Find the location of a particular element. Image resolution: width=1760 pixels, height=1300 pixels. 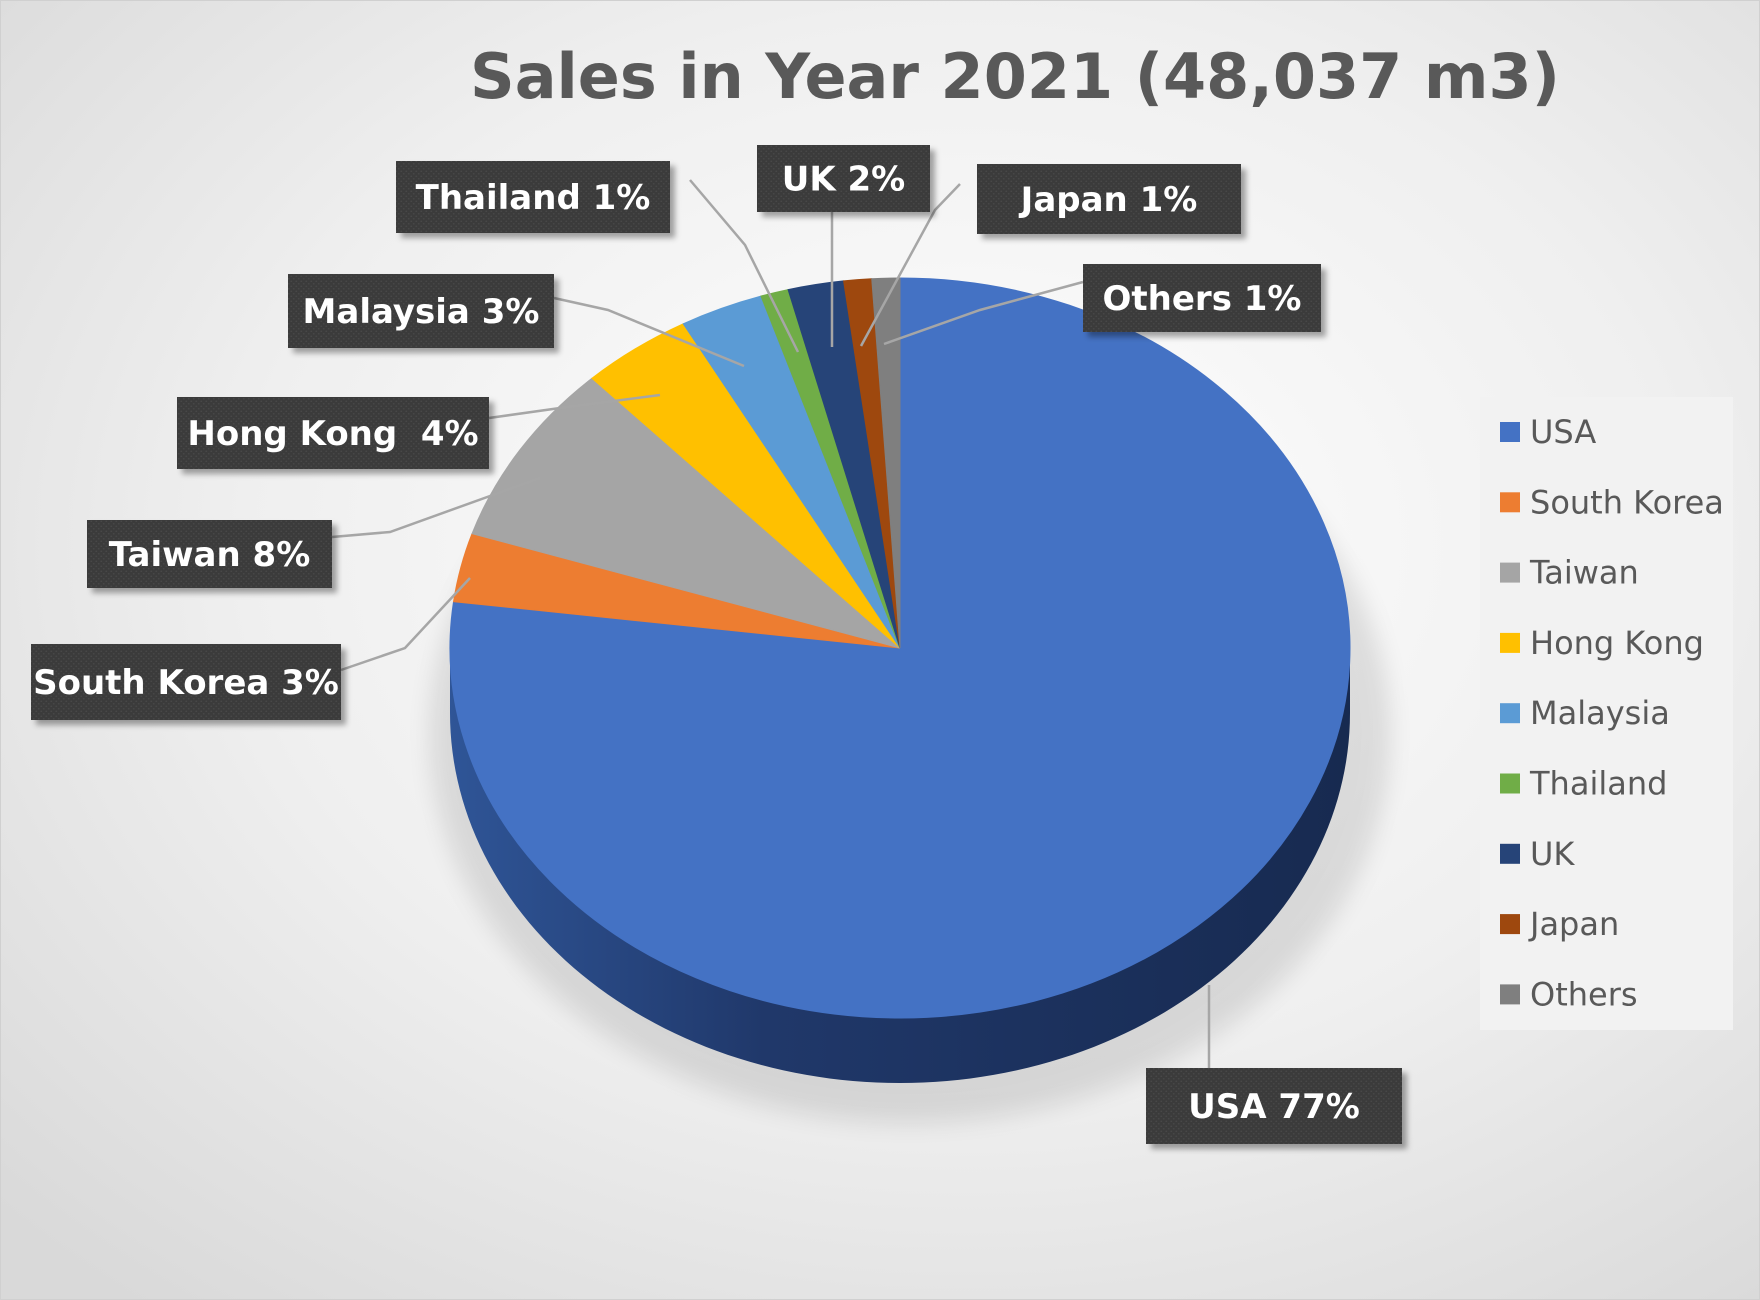

data-label-thailand: Thailand 1% is located at coordinates (533, 197).